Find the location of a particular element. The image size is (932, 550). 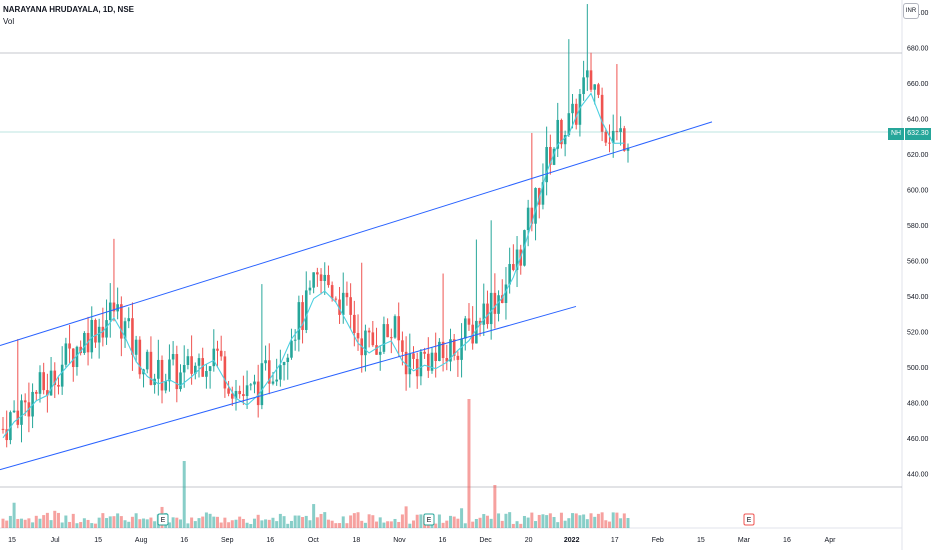

x-tick-label: Jul is located at coordinates (55, 540).